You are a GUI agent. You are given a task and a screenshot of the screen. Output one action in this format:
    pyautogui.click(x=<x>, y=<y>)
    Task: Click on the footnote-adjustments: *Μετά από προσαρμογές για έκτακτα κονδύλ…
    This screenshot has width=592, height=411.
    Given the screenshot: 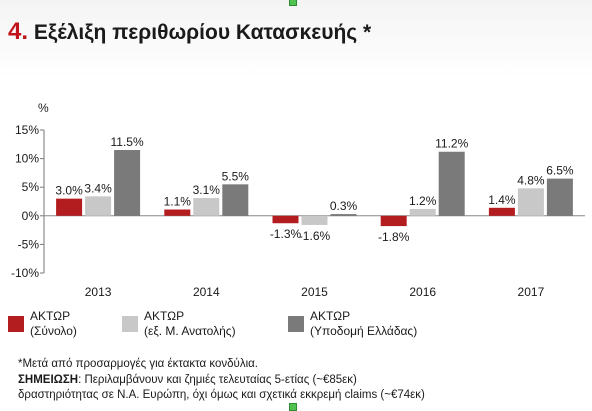 What is the action you would take?
    pyautogui.click(x=138, y=364)
    